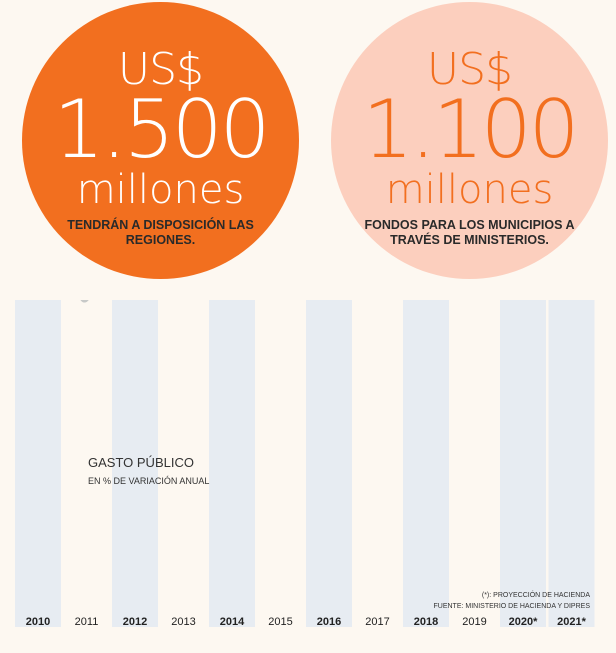  I want to click on chart-source: FUENTE: MINISTERIO DE HACIENDA Y DIPRES, so click(512, 606).